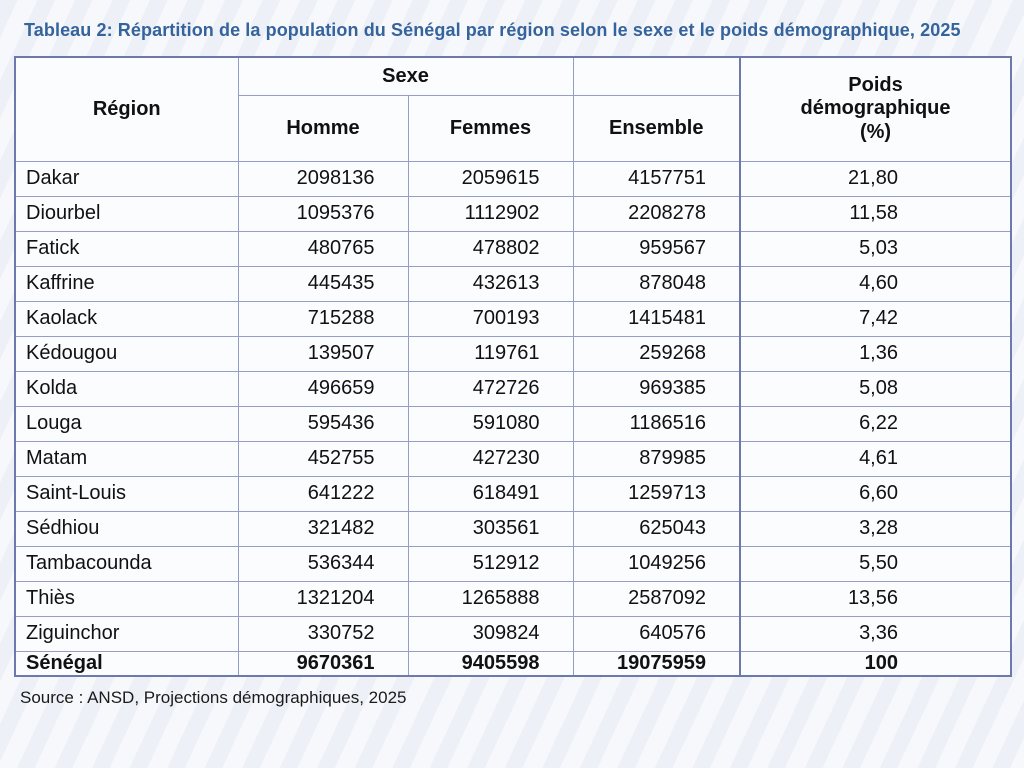 This screenshot has width=1024, height=768. What do you see at coordinates (656, 318) in the screenshot?
I see `cell-ensemble: 1415481` at bounding box center [656, 318].